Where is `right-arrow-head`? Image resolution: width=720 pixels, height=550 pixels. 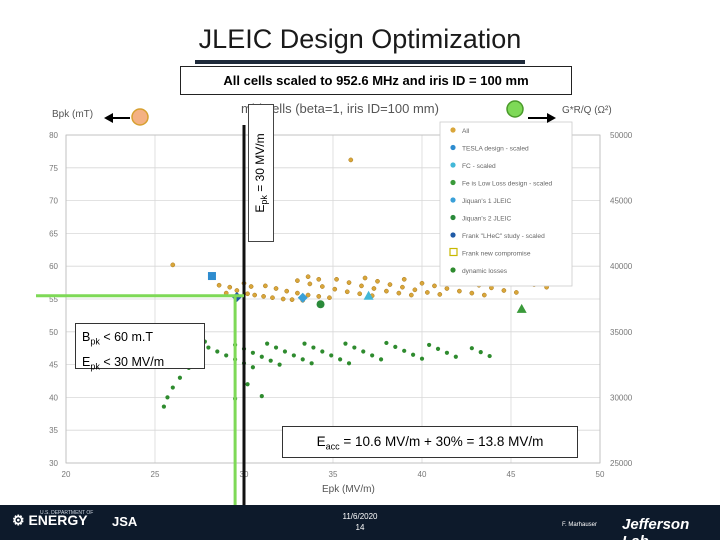 right-arrow-head is located at coordinates (551, 118).